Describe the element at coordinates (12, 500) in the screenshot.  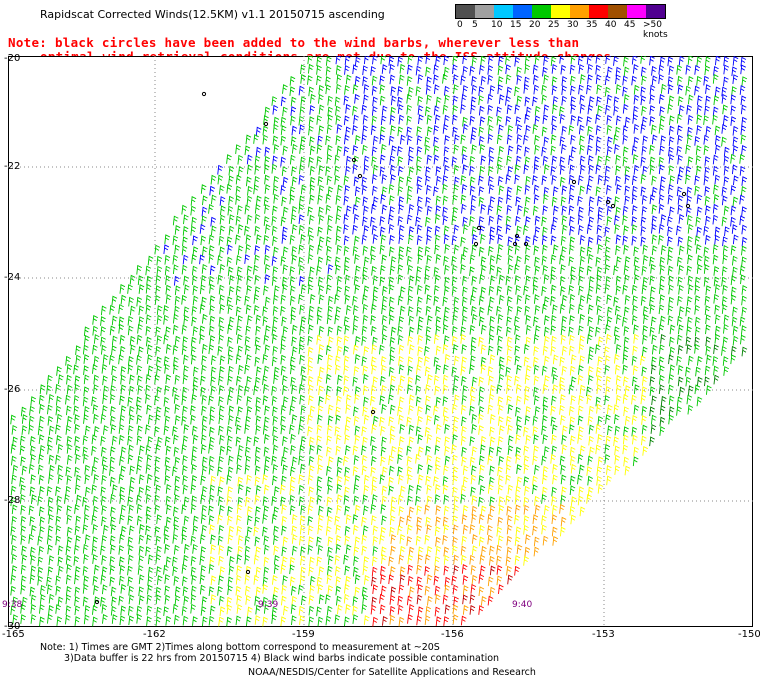
I see `latitude-label: -28` at that location.